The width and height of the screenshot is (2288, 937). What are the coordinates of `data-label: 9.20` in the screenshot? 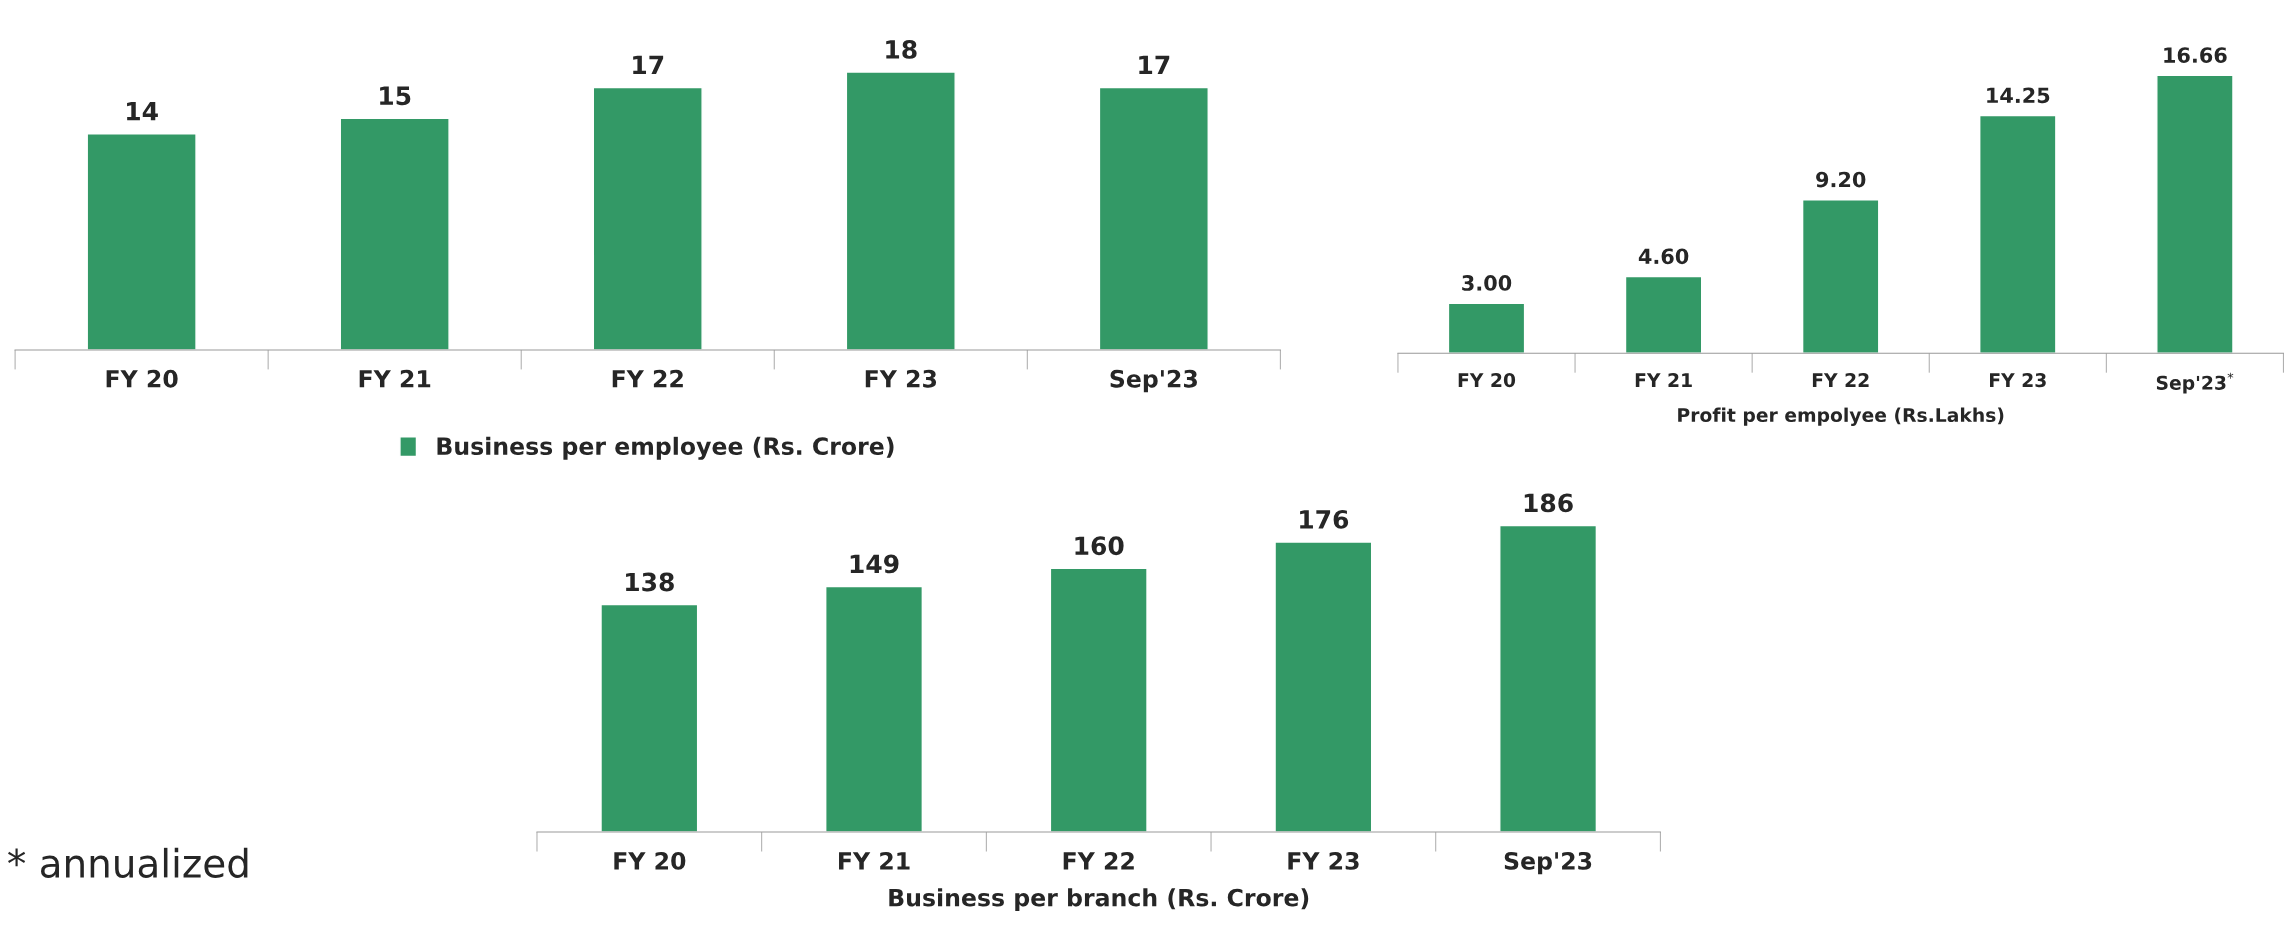 It's located at (1841, 179).